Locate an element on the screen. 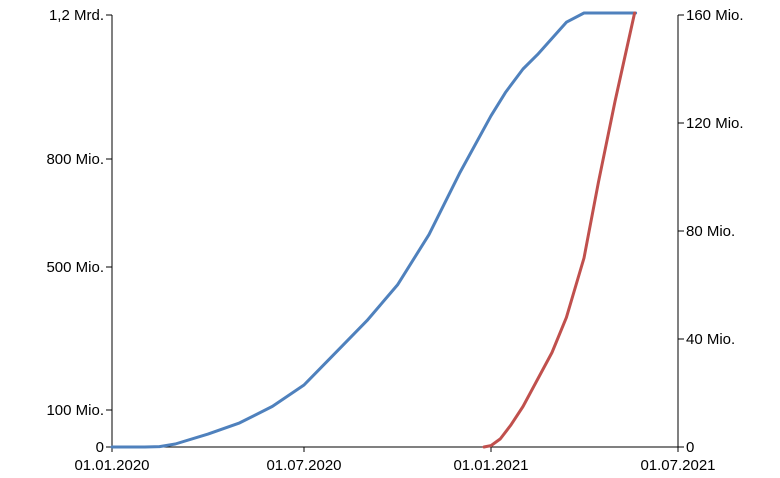 The width and height of the screenshot is (780, 478). y-right-tick-label: 0 is located at coordinates (690, 447).